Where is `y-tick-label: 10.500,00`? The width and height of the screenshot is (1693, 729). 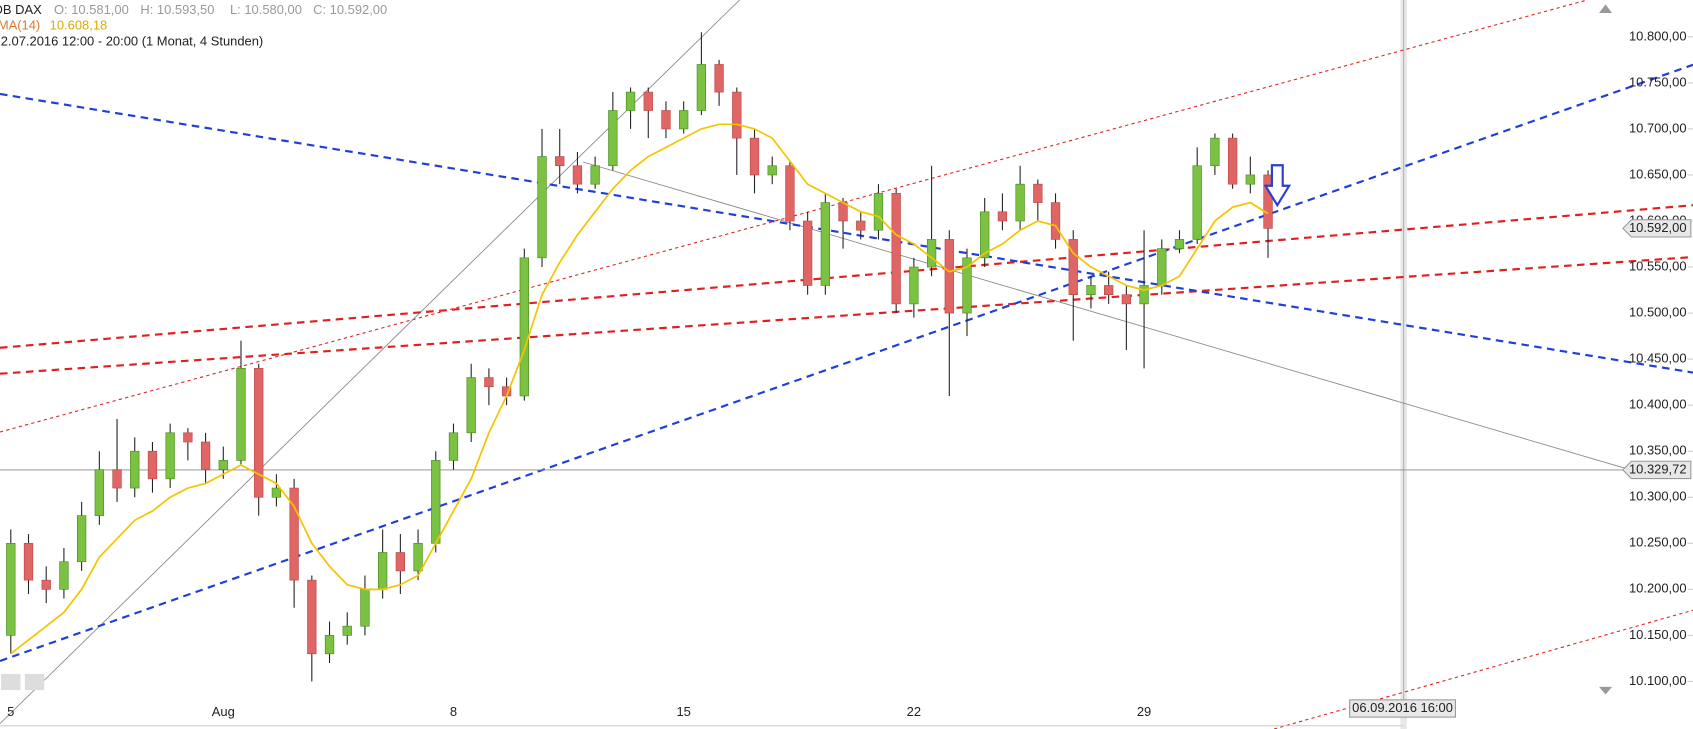 y-tick-label: 10.500,00 is located at coordinates (1658, 312).